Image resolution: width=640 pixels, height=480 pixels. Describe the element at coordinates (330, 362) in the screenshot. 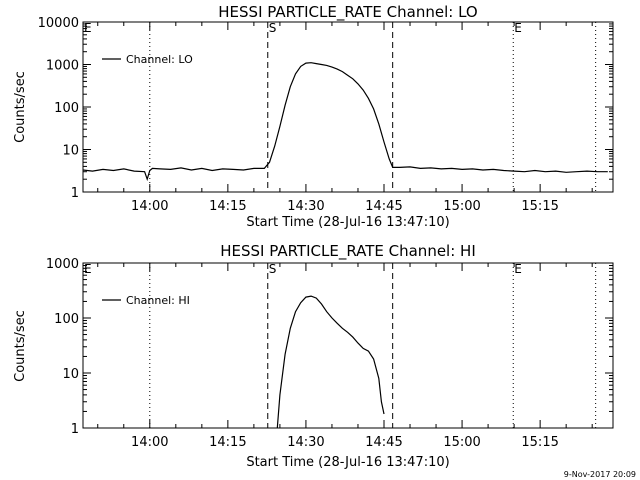

I see `series-line` at that location.